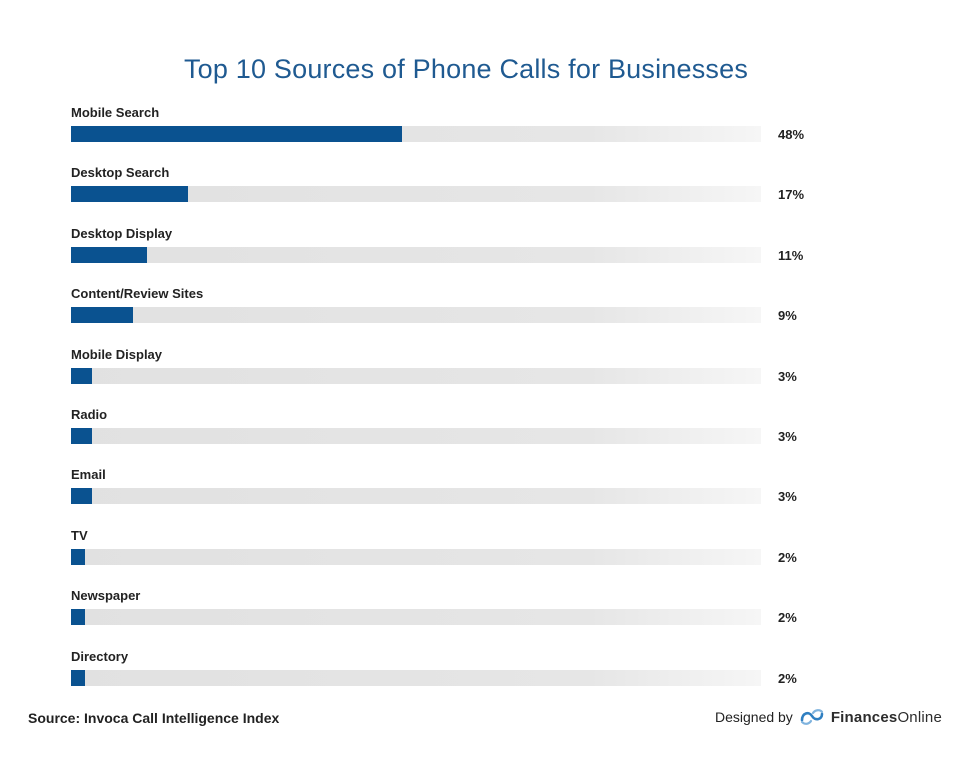  Describe the element at coordinates (791, 134) in the screenshot. I see `value-label: 48%` at that location.